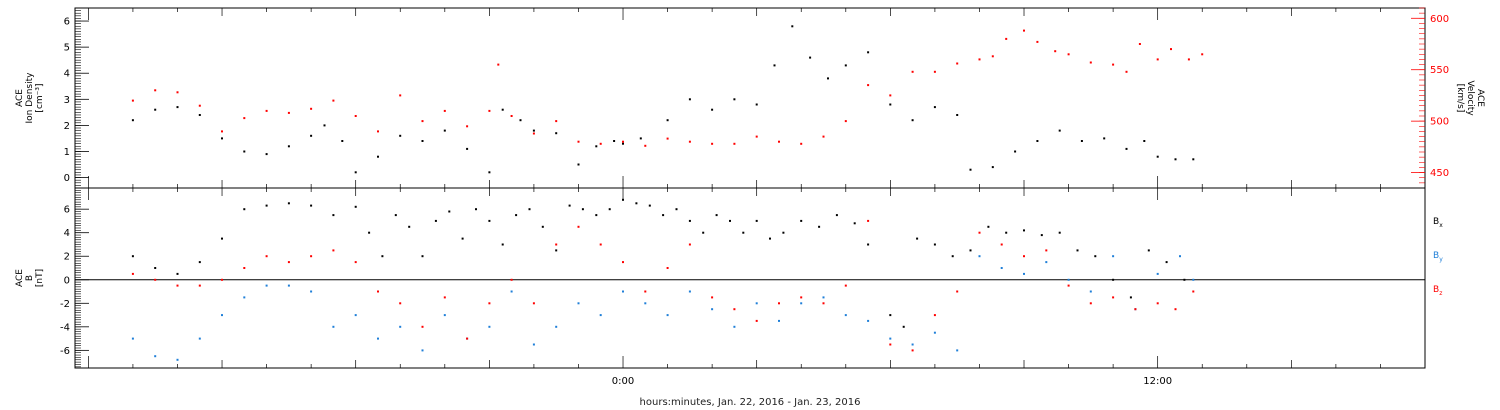 The height and width of the screenshot is (410, 1500). Describe the element at coordinates (1439, 70) in the screenshot. I see `y2-tick-label: 550` at that location.